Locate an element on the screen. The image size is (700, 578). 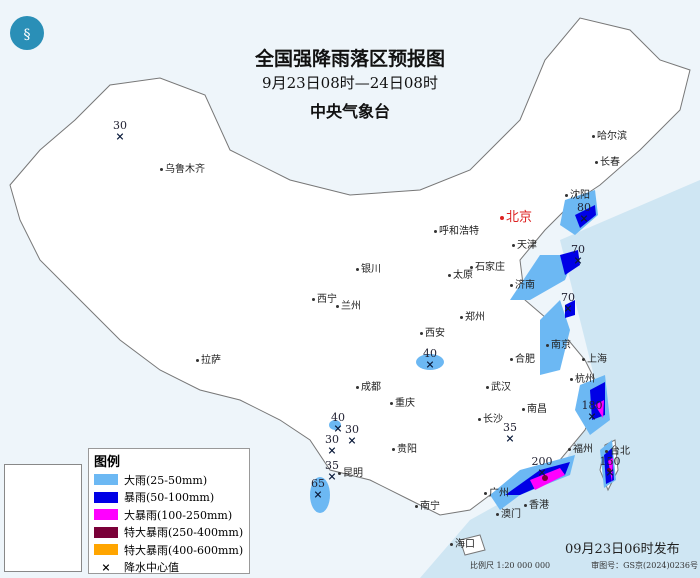
city-label: 长春 is located at coordinates (607, 160).